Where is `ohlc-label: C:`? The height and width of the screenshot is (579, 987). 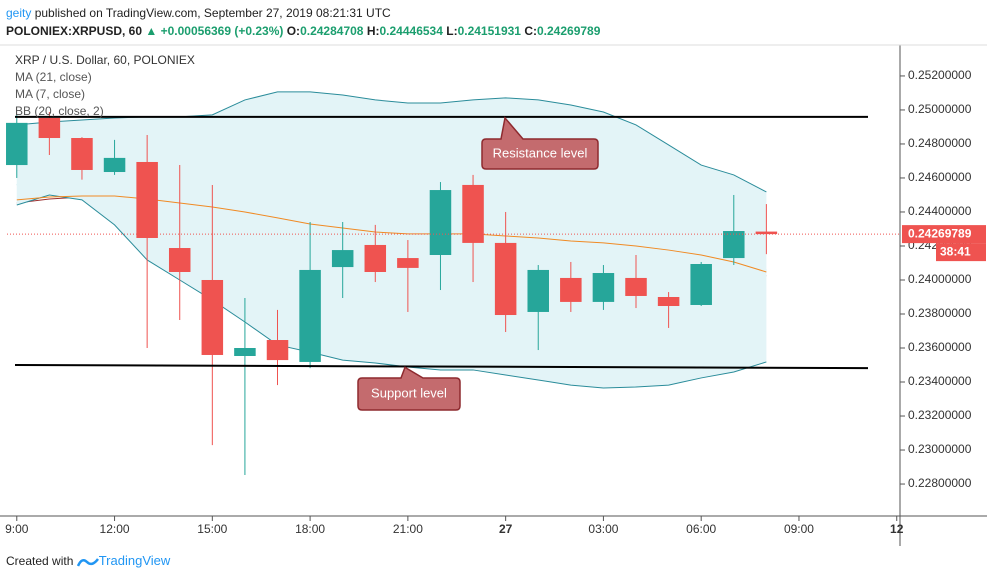 ohlc-label: C: is located at coordinates (530, 31).